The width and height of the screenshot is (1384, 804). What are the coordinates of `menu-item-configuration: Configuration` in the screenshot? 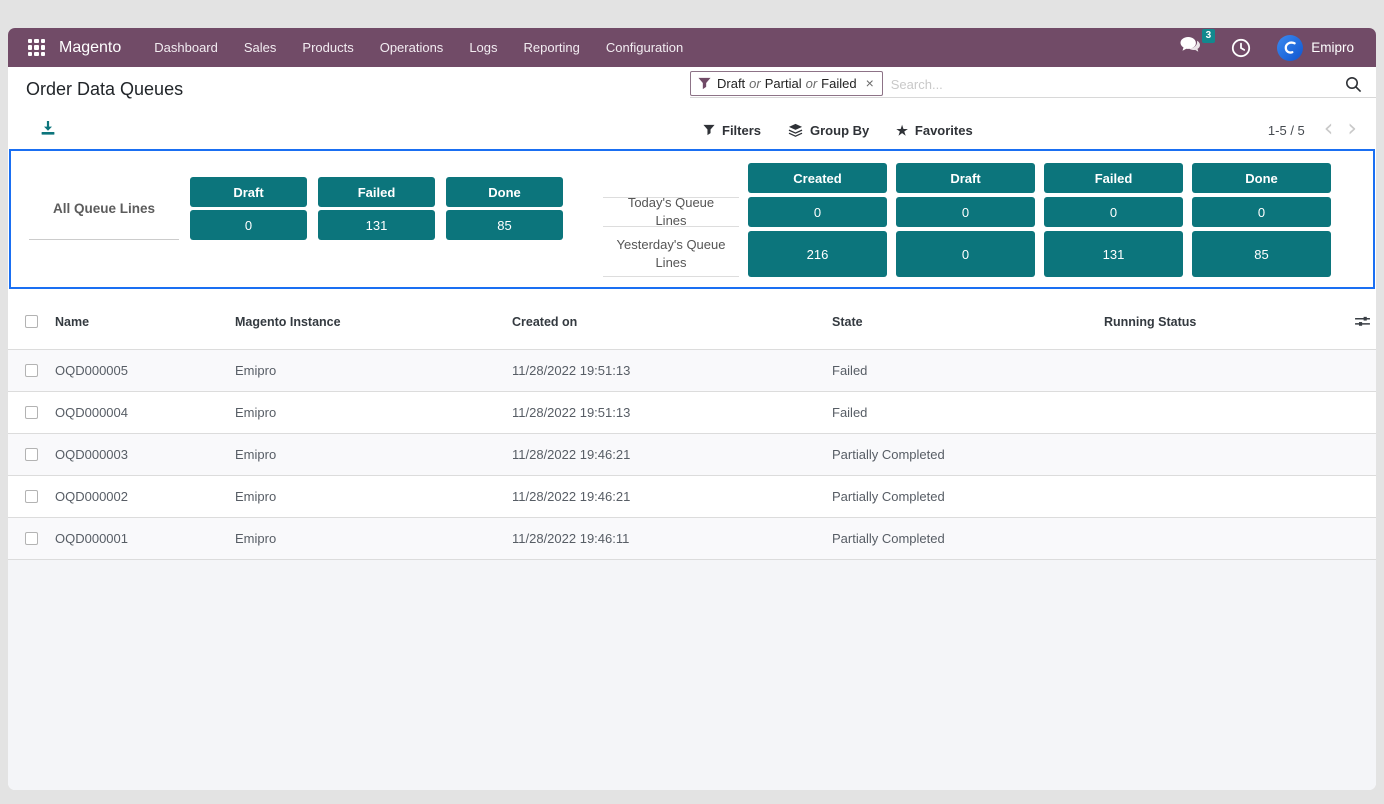 It's located at (644, 47).